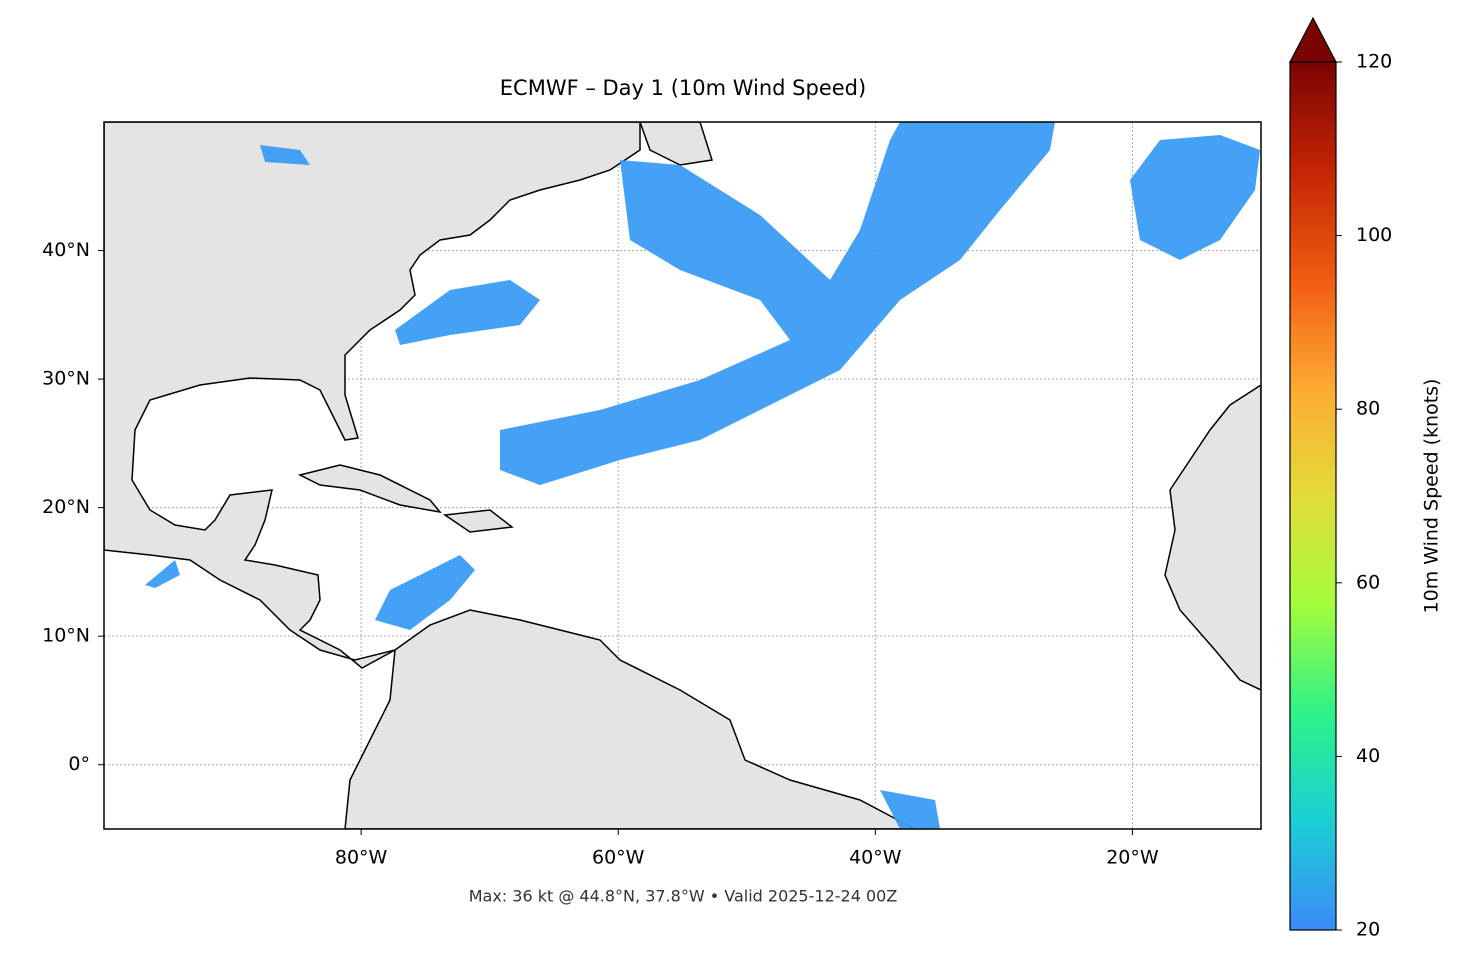 The width and height of the screenshot is (1466, 973). I want to click on y-tick-label: 10°N, so click(66, 636).